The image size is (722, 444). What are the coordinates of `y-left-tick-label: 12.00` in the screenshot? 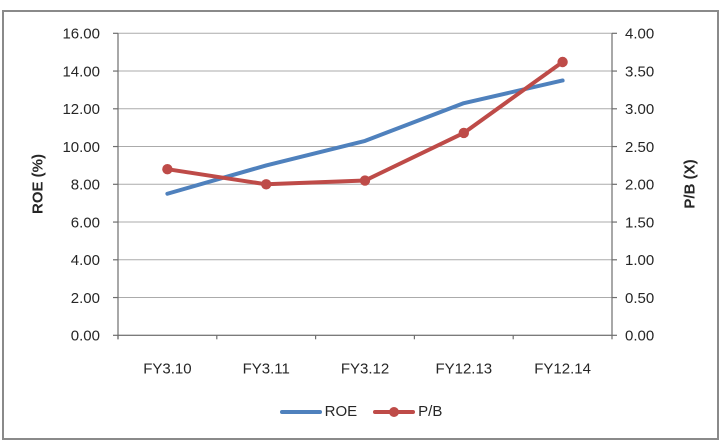 It's located at (81, 109).